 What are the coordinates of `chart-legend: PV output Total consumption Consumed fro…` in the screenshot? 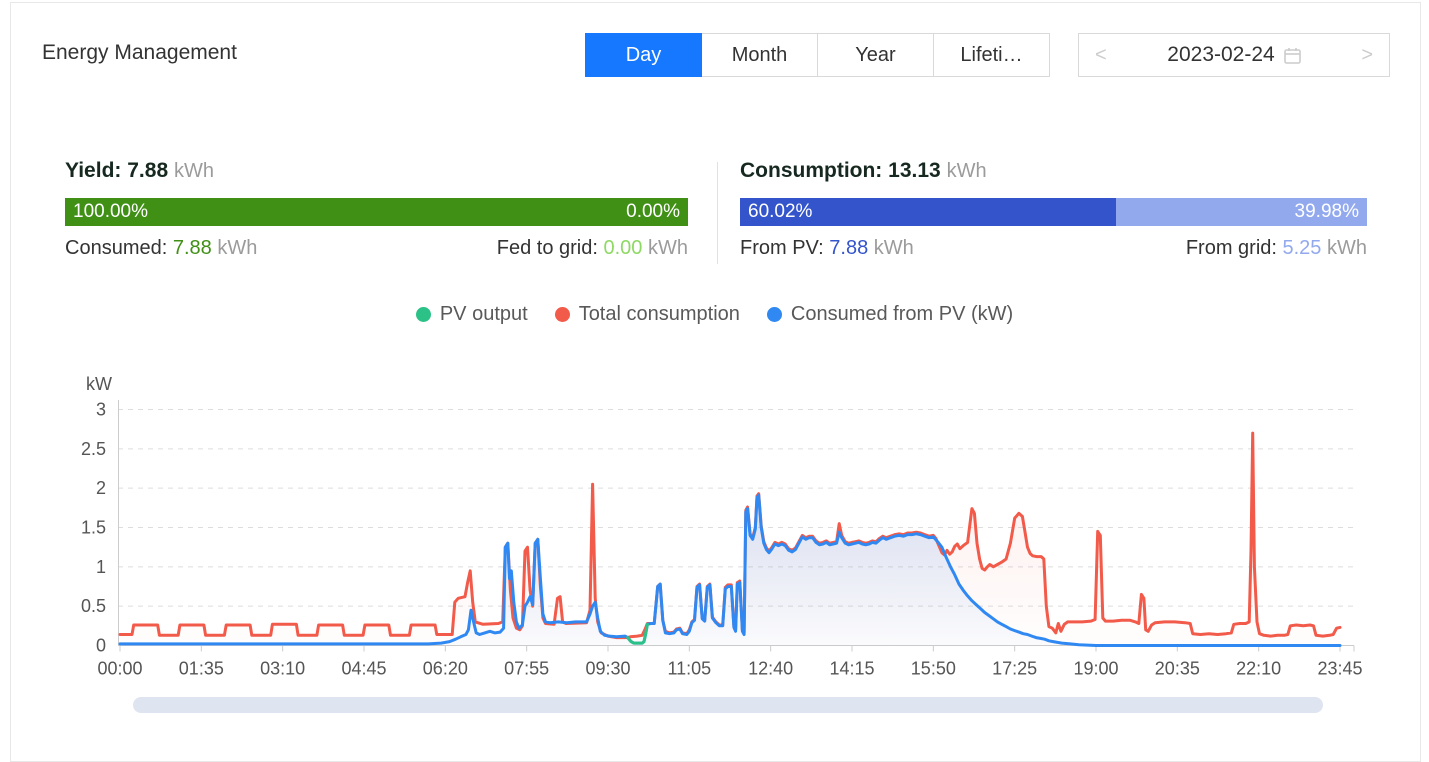 It's located at (714, 314).